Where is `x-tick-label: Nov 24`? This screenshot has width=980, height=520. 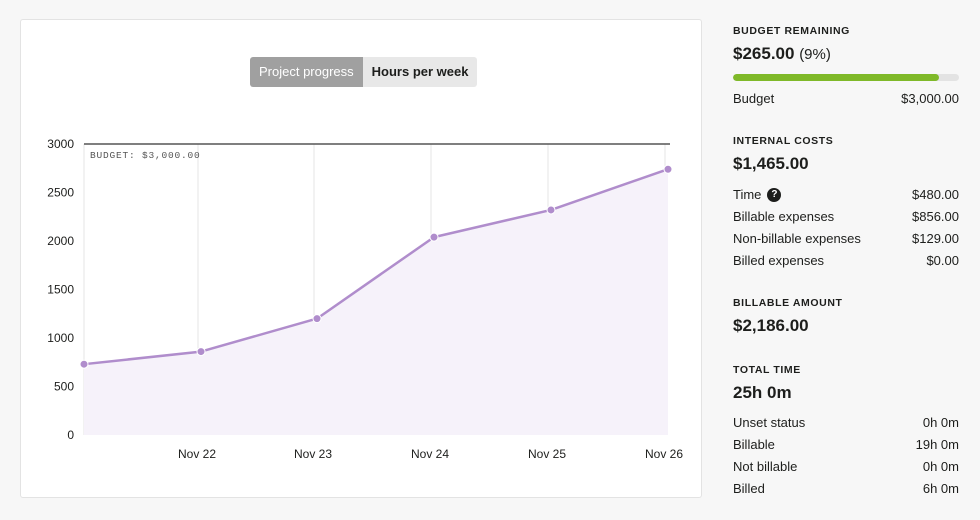 x-tick-label: Nov 24 is located at coordinates (430, 454).